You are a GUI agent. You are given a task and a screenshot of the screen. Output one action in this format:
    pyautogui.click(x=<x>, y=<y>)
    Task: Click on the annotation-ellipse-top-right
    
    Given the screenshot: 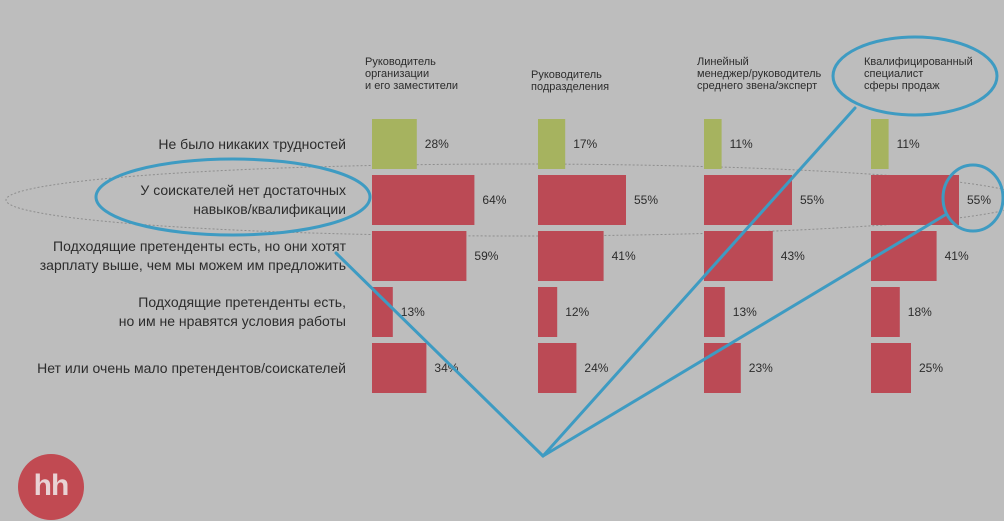 What is the action you would take?
    pyautogui.click(x=915, y=76)
    